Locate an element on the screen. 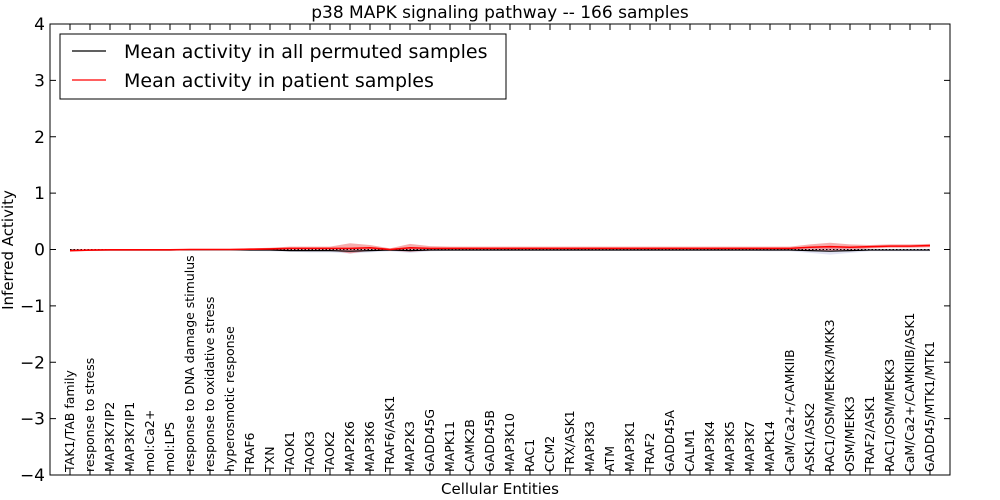  x-tick-label: CaM/Ca2+/CAMKIIB is located at coordinates (789, 410).